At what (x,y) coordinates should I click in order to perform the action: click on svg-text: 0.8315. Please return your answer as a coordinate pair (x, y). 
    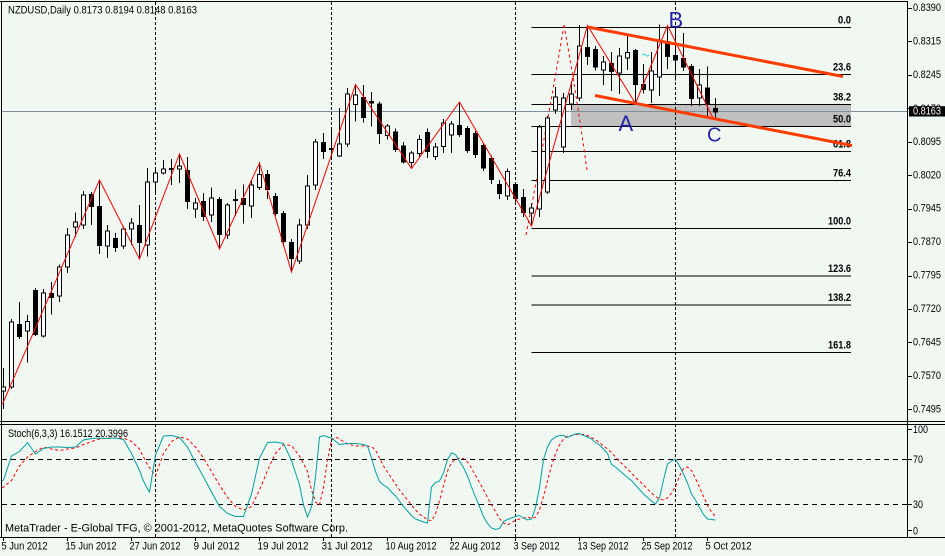
    Looking at the image, I should click on (927, 41).